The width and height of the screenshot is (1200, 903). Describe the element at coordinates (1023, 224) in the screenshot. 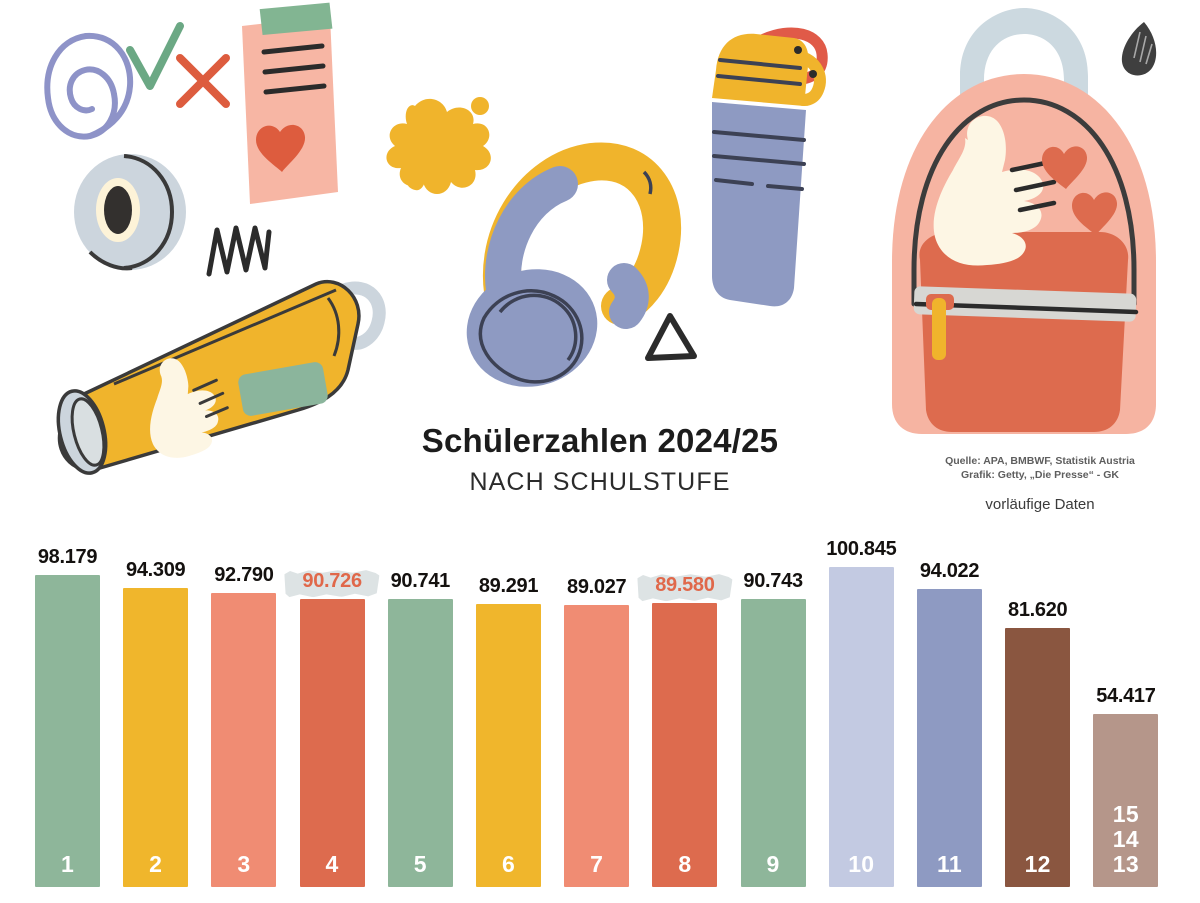

I see `backpack-icon` at that location.